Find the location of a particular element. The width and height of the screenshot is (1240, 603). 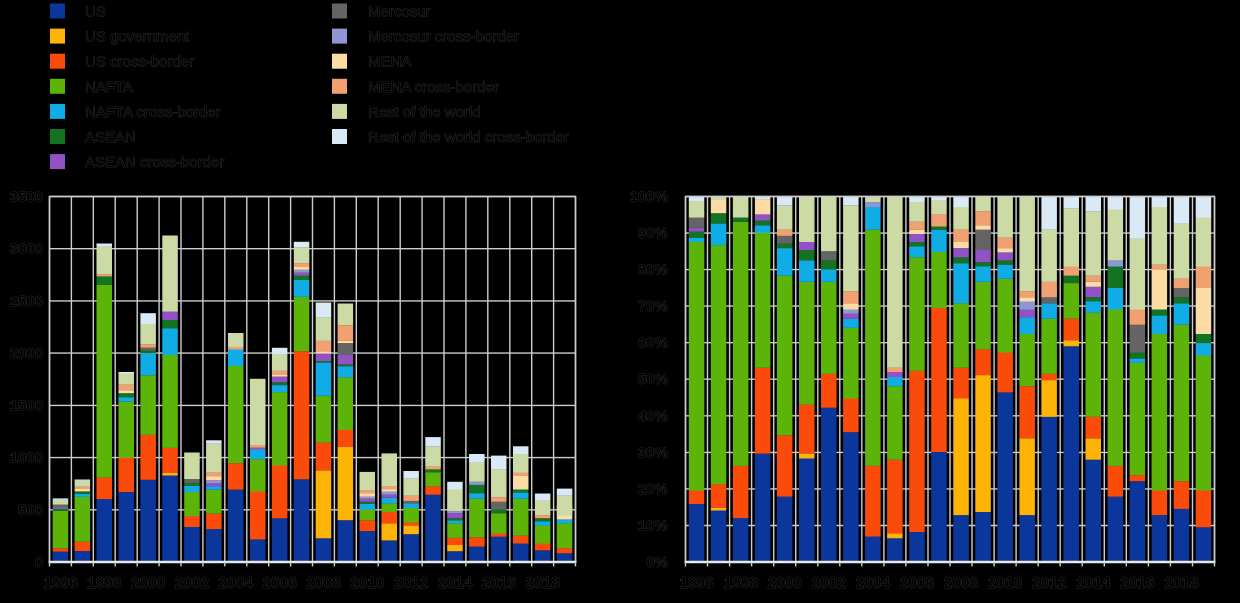

svg-text: 60% is located at coordinates (653, 343).